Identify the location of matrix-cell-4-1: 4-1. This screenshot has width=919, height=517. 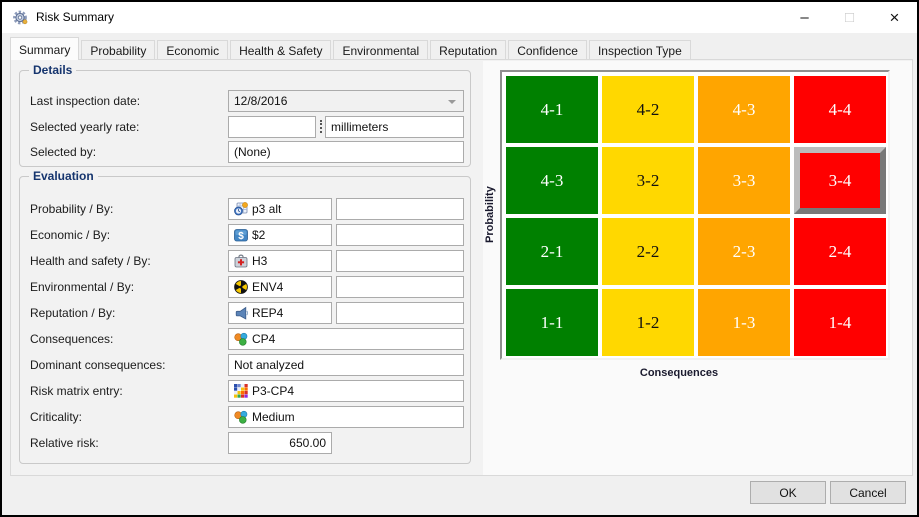
(552, 109).